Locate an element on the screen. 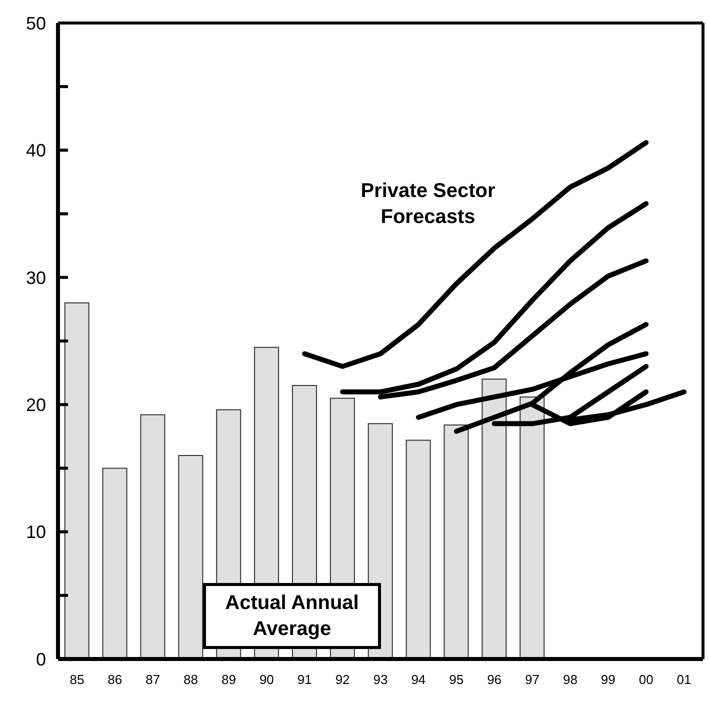 The height and width of the screenshot is (711, 708). x-tick-label: 01 is located at coordinates (684, 680).